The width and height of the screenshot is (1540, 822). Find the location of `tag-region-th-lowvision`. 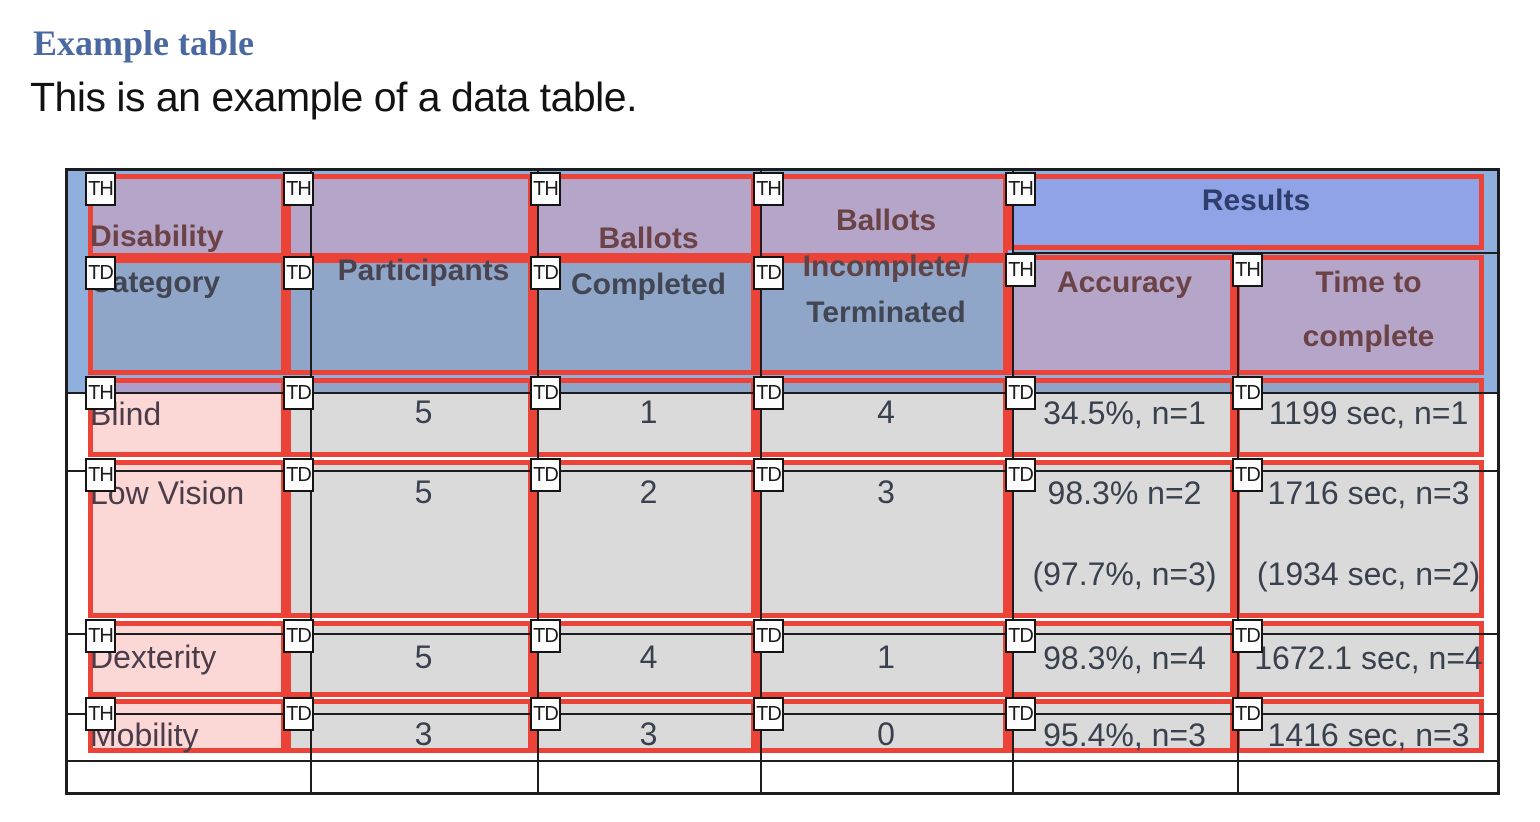

tag-region-th-lowvision is located at coordinates (187, 539).